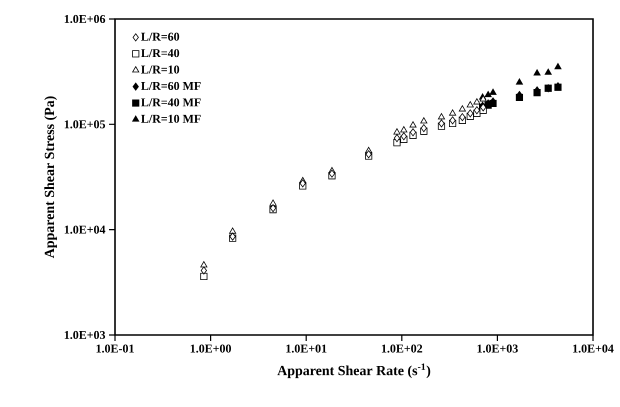 The height and width of the screenshot is (407, 620). Describe the element at coordinates (85, 19) in the screenshot. I see `y-tick-label: 1.0E+06` at that location.